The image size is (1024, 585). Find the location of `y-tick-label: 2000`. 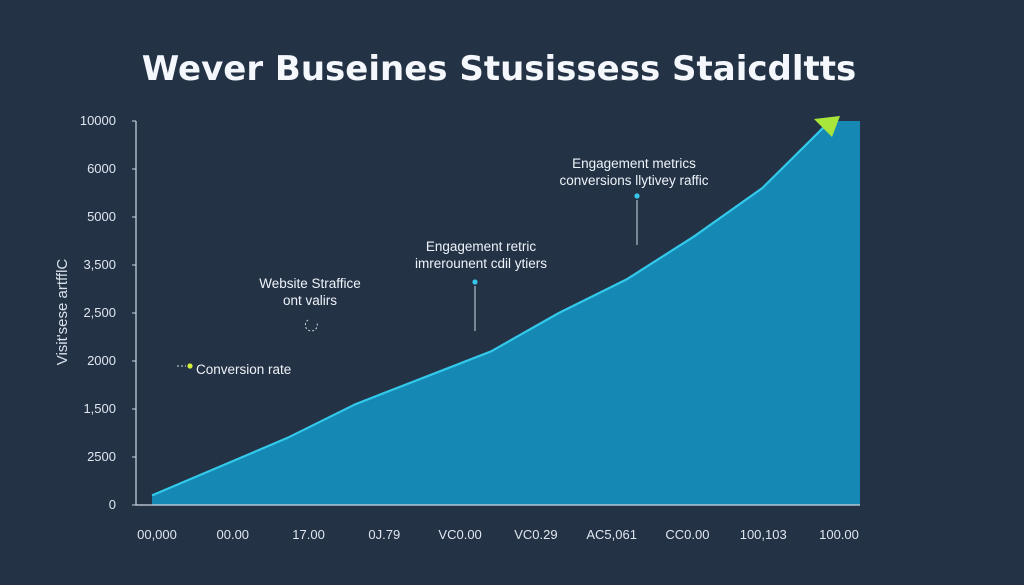

y-tick-label: 2000 is located at coordinates (101, 360).